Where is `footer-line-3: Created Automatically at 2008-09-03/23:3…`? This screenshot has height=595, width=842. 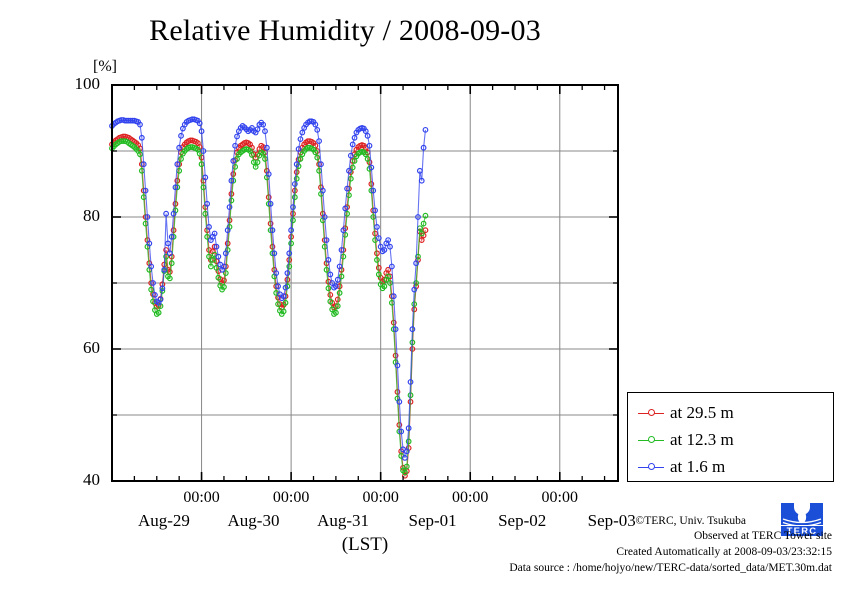
footer-line-3: Created Automatically at 2008-09-03/23:3… is located at coordinates (724, 552).